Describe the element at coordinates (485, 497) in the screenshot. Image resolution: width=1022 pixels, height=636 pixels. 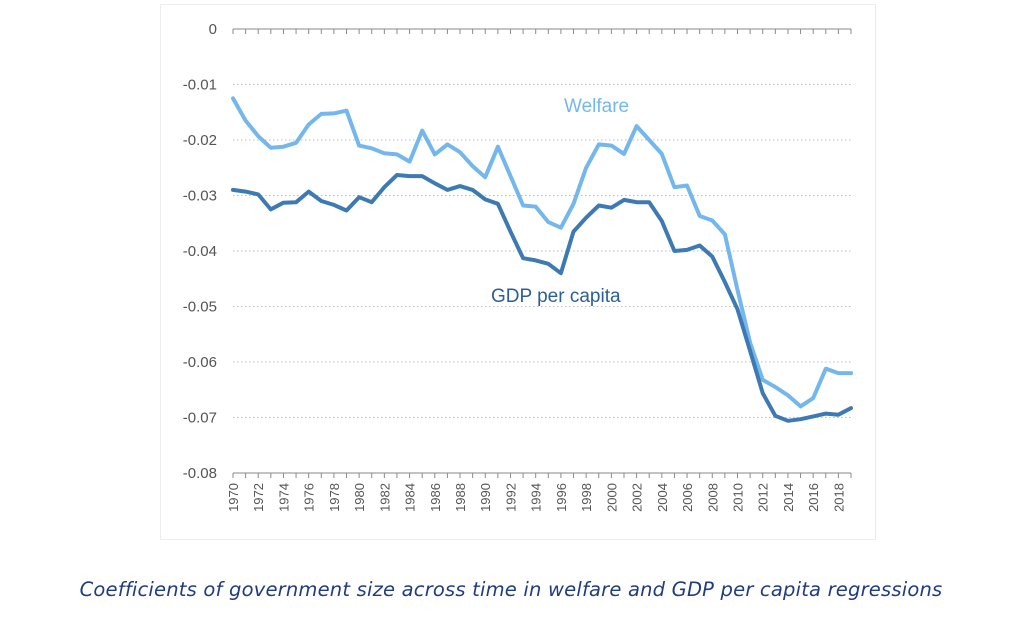
I see `x-tick-label: 1990` at that location.